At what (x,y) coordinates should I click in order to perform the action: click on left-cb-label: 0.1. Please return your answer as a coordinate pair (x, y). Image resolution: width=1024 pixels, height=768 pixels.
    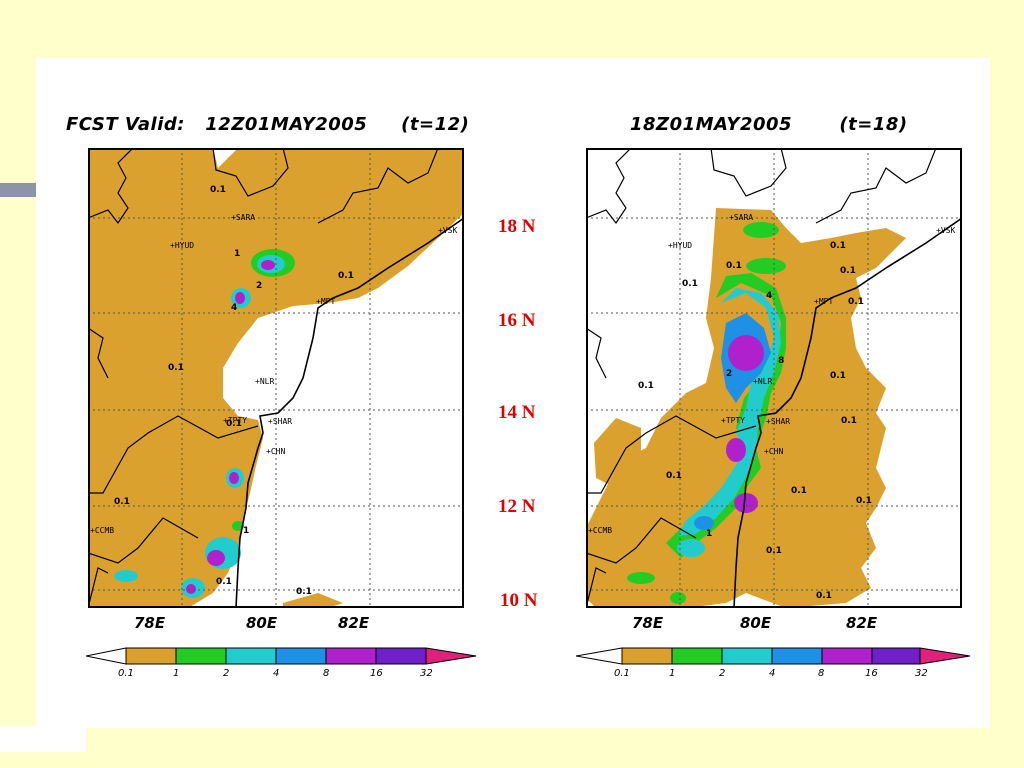
    Looking at the image, I should click on (126, 673).